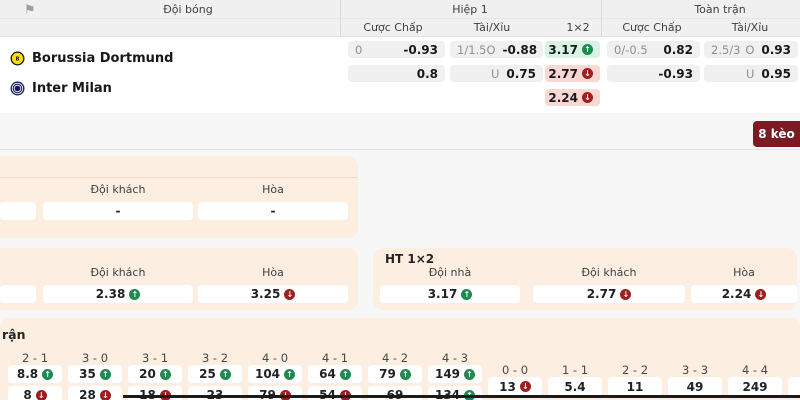 This screenshot has width=800, height=400. I want to click on score-odds-cell: 64, so click(335, 374).